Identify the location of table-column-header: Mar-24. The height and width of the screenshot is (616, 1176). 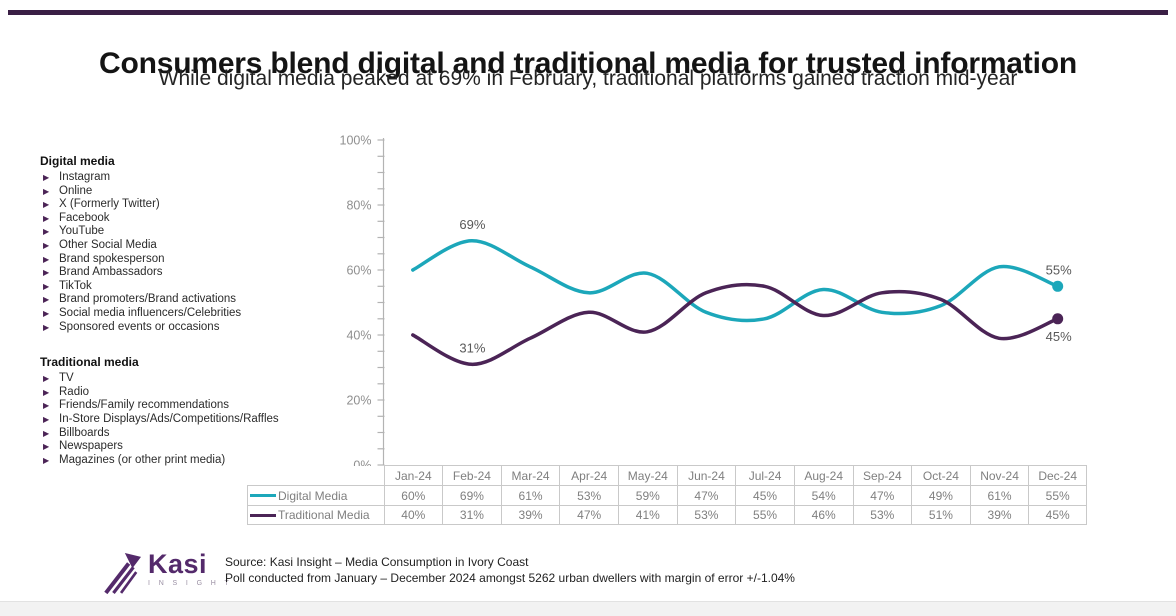
(530, 475).